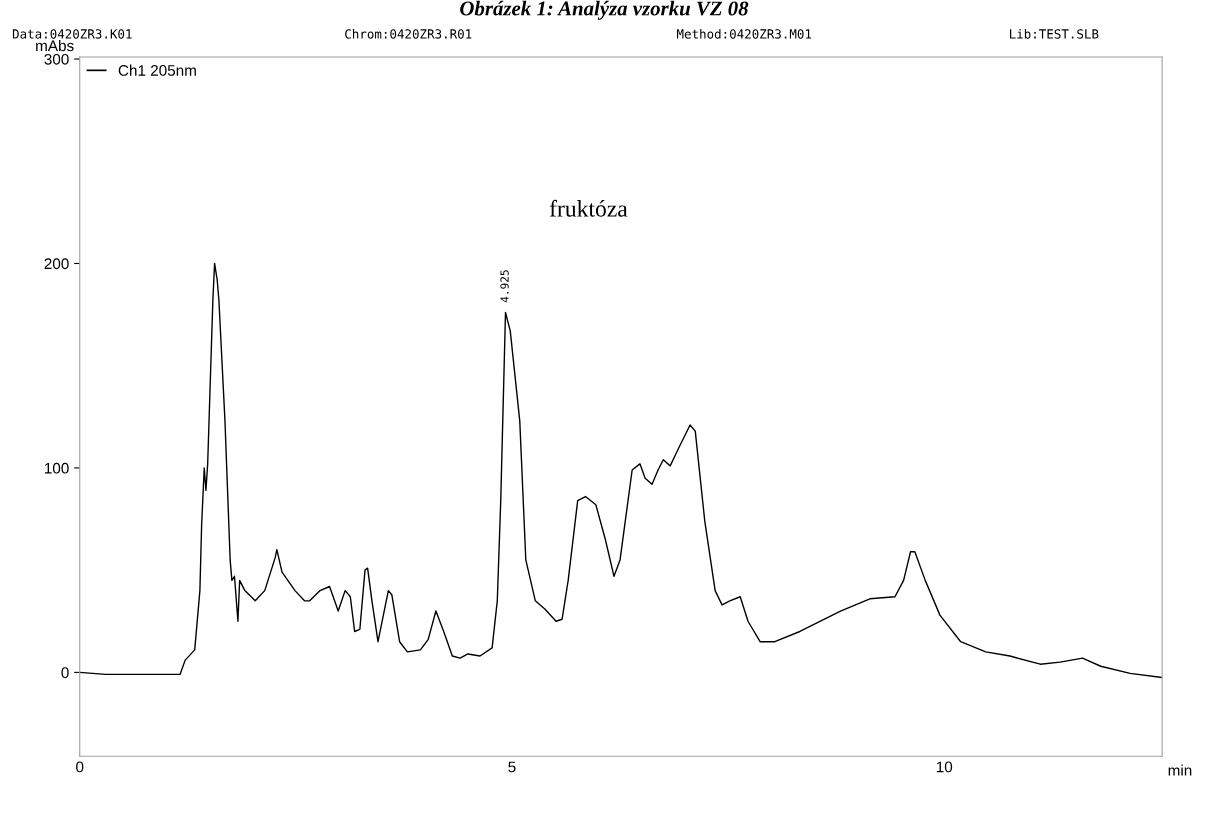 The height and width of the screenshot is (814, 1208). I want to click on x-tick-label: 5, so click(512, 767).